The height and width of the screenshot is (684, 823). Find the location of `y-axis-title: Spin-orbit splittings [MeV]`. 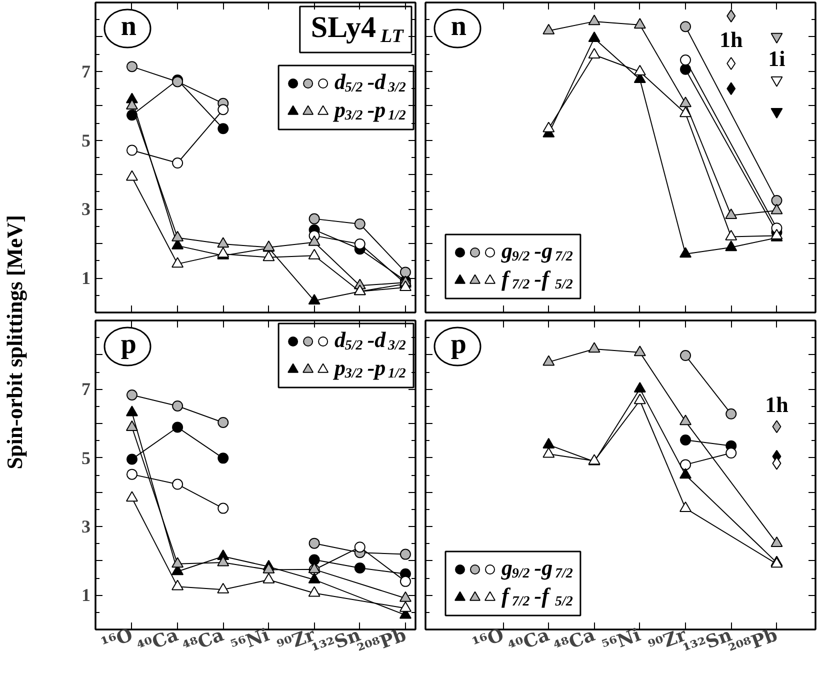

y-axis-title: Spin-orbit splittings [MeV] is located at coordinates (14, 342).